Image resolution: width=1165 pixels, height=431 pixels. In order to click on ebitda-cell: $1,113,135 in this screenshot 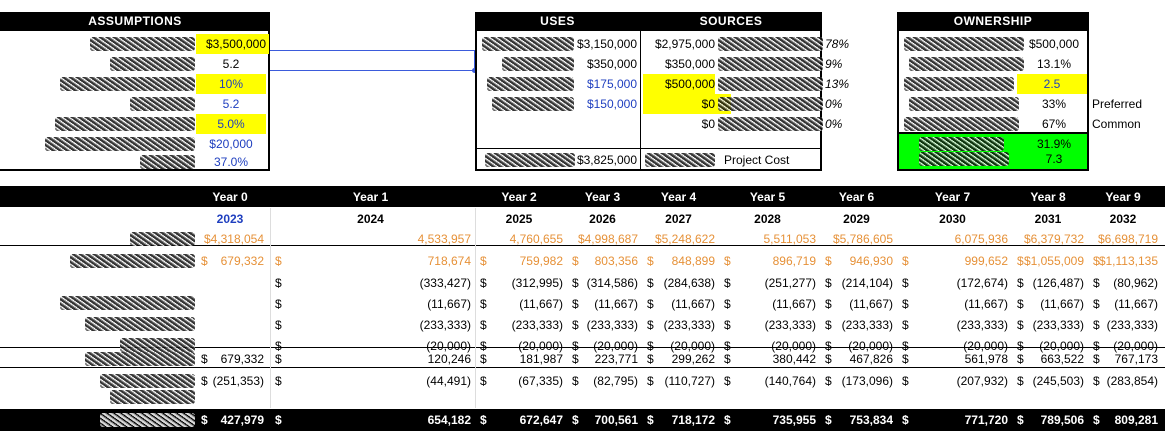, I will do `click(1128, 261)`.